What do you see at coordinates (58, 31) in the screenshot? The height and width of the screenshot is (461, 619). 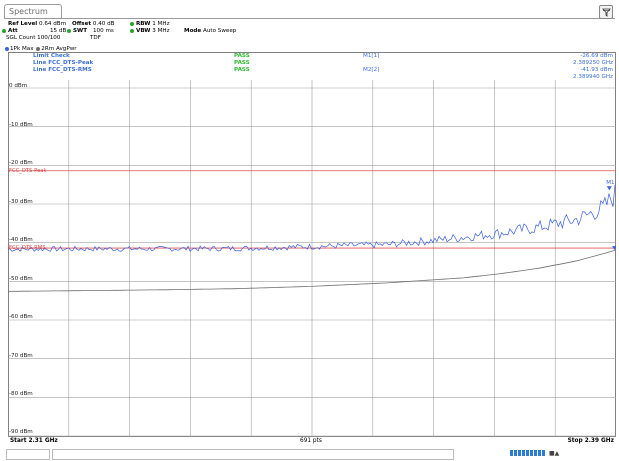 I see `att-value: 15 dB` at bounding box center [58, 31].